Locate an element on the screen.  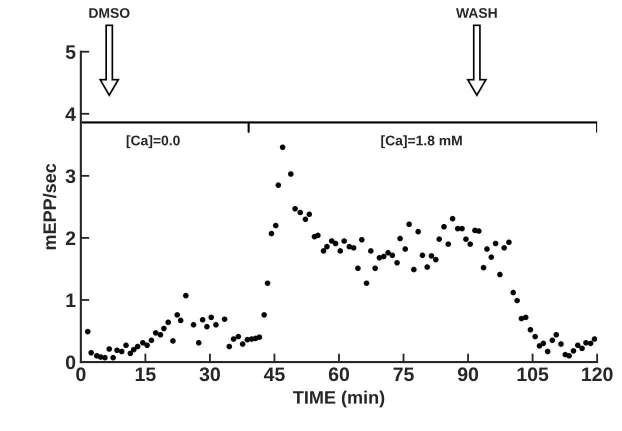
x-tick-label: 105 is located at coordinates (533, 374).